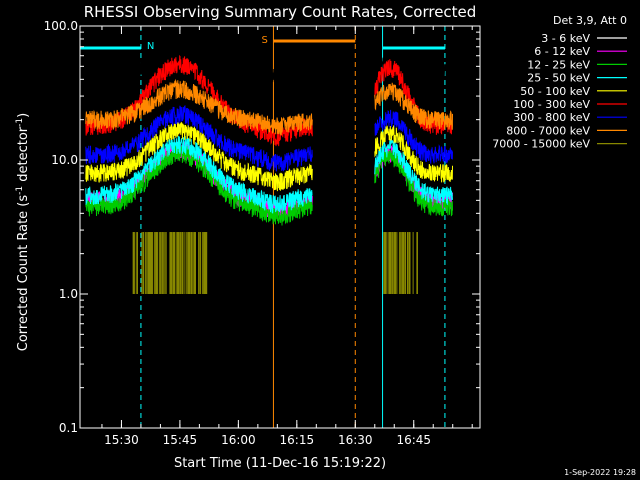  Describe the element at coordinates (551, 104) in the screenshot. I see `legend-label: 100 - 300 keV` at that location.